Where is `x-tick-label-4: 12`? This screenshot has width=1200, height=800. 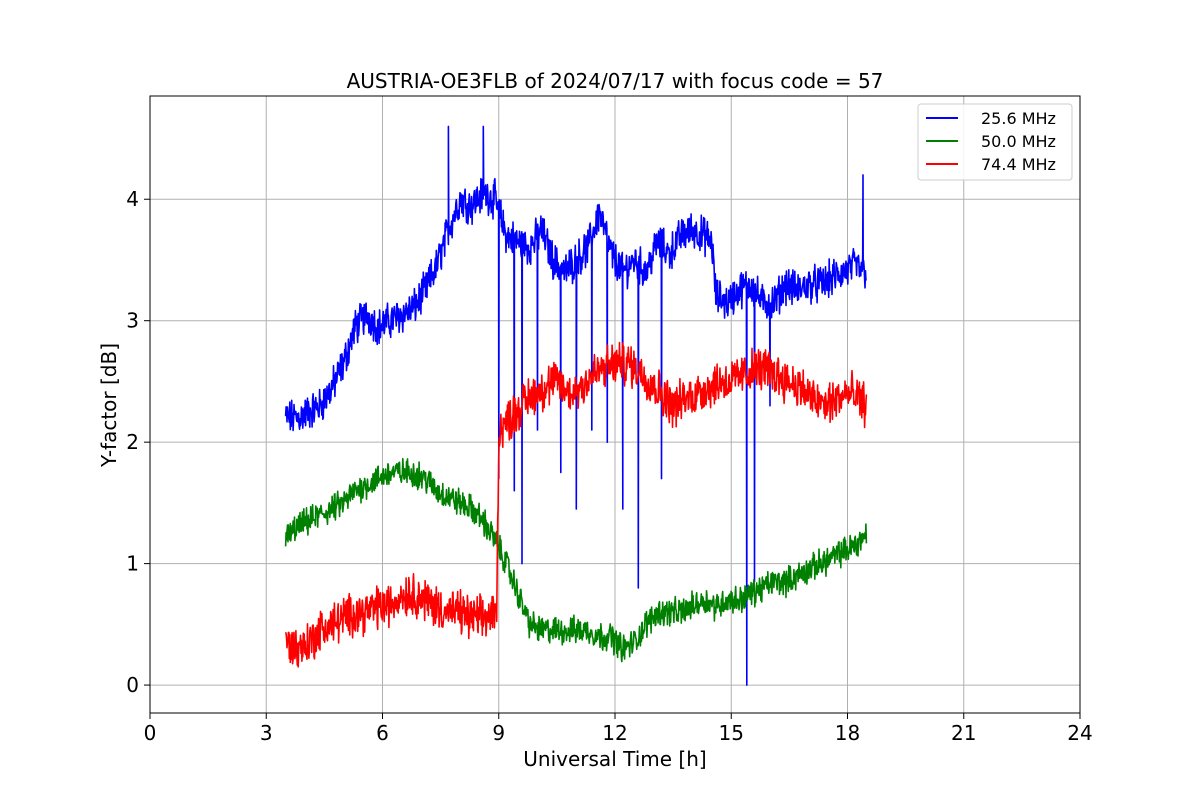 x-tick-label-4: 12 is located at coordinates (614, 733).